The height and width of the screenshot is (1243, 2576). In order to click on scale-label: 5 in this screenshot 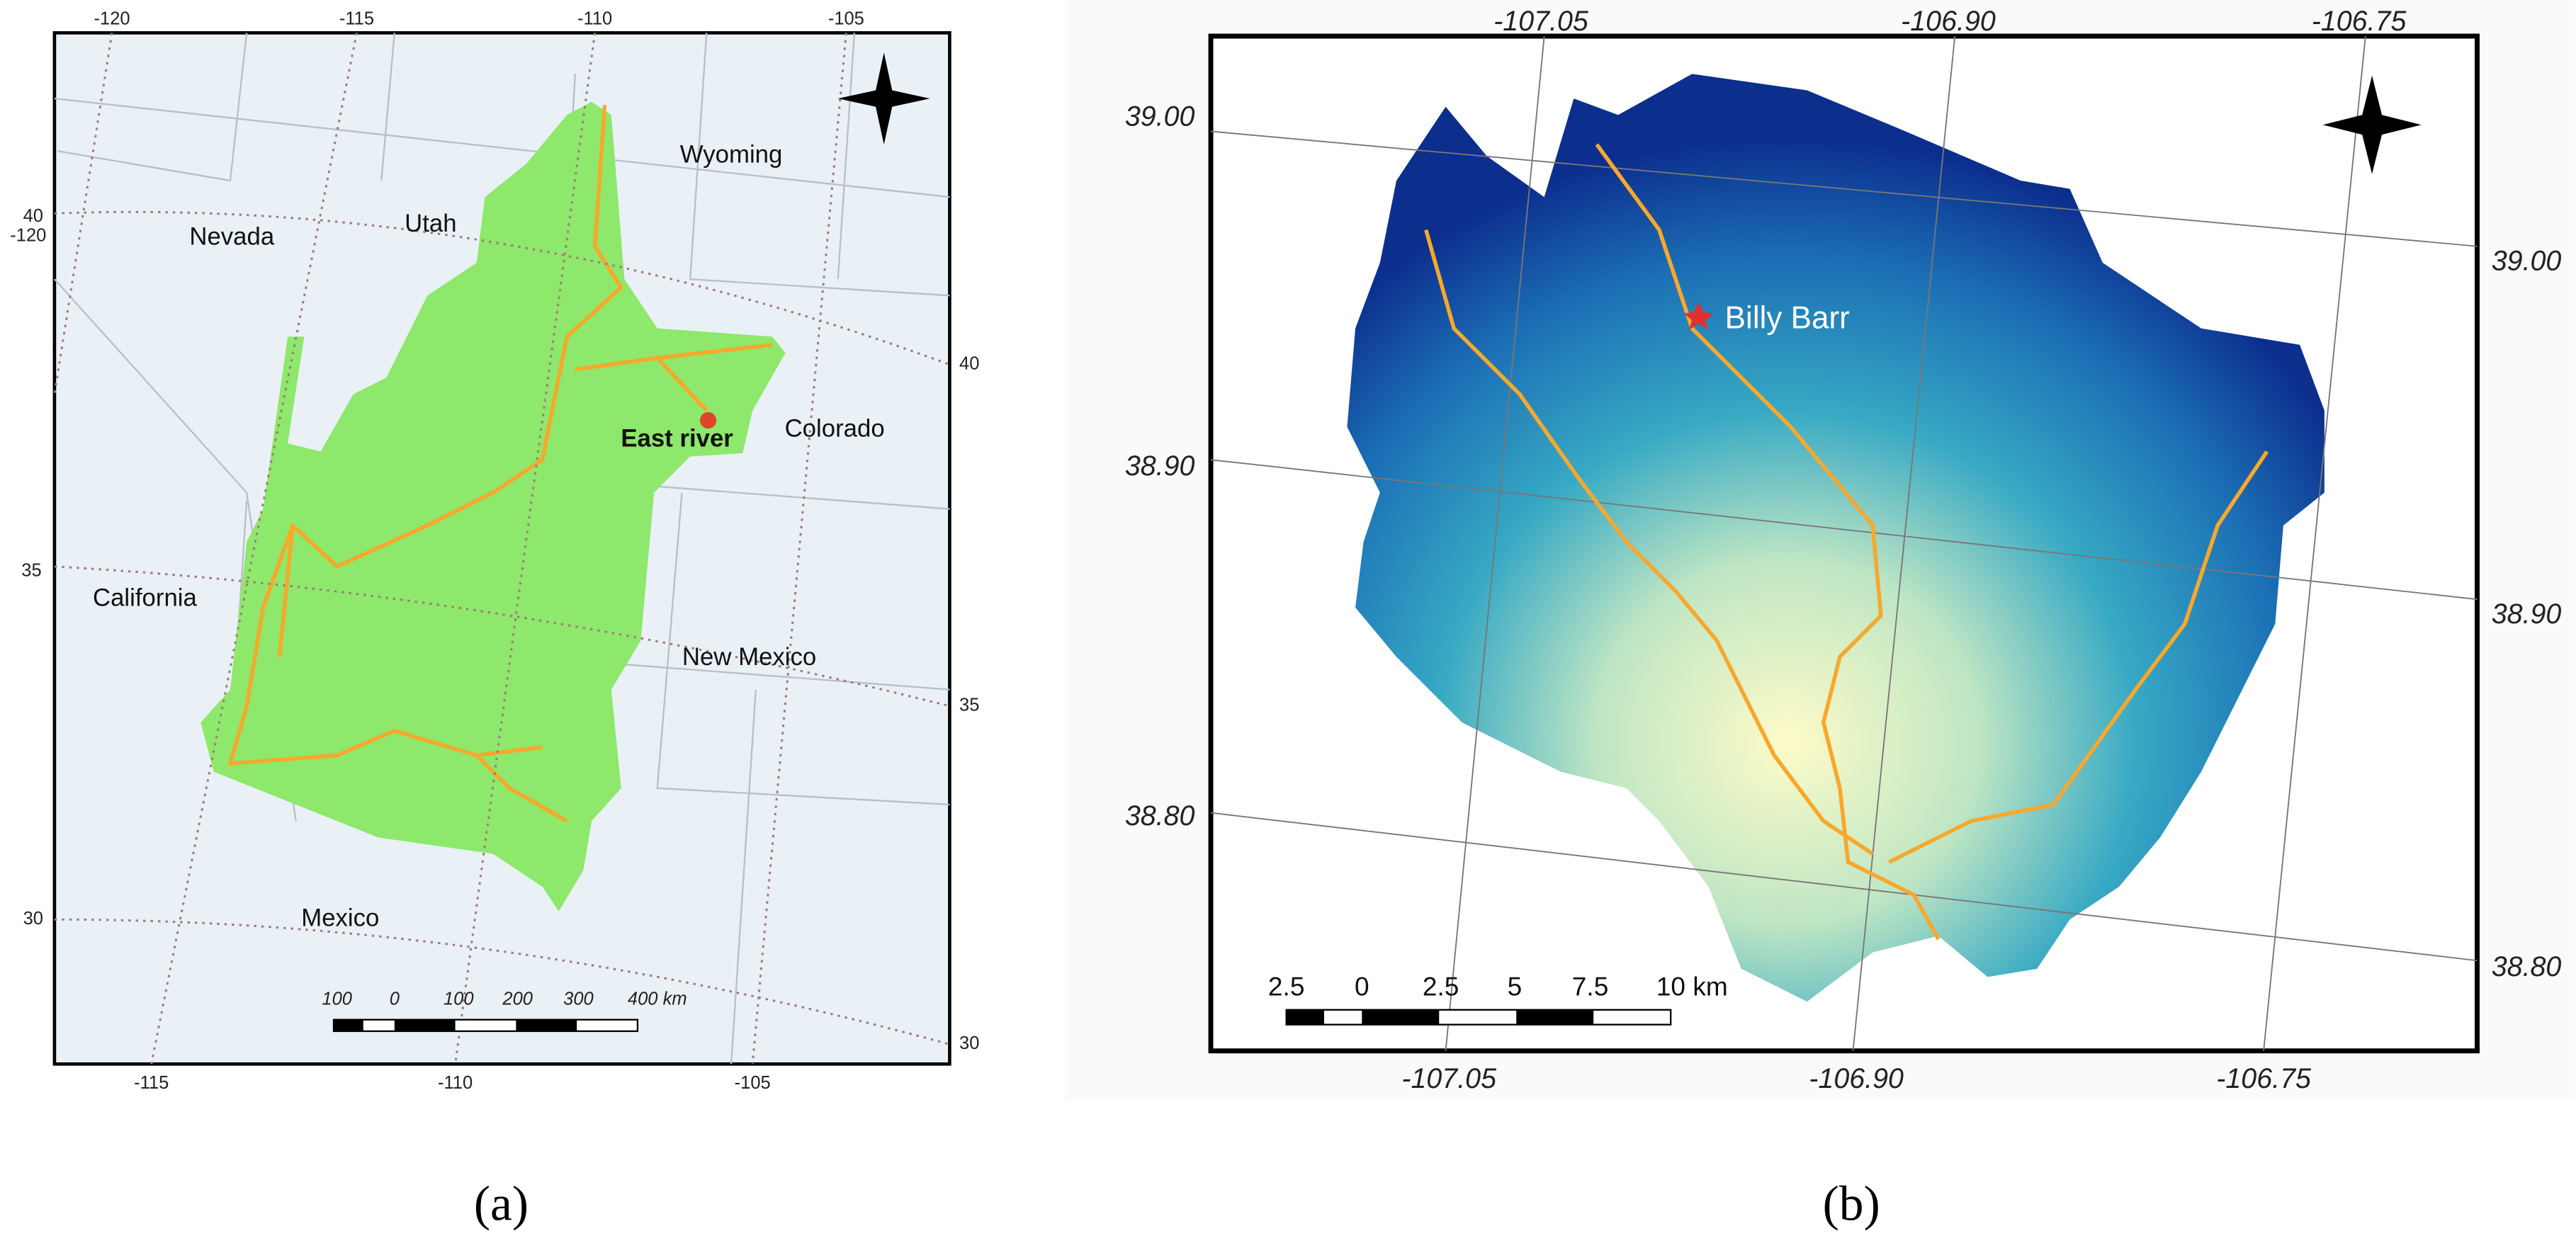, I will do `click(1515, 986)`.